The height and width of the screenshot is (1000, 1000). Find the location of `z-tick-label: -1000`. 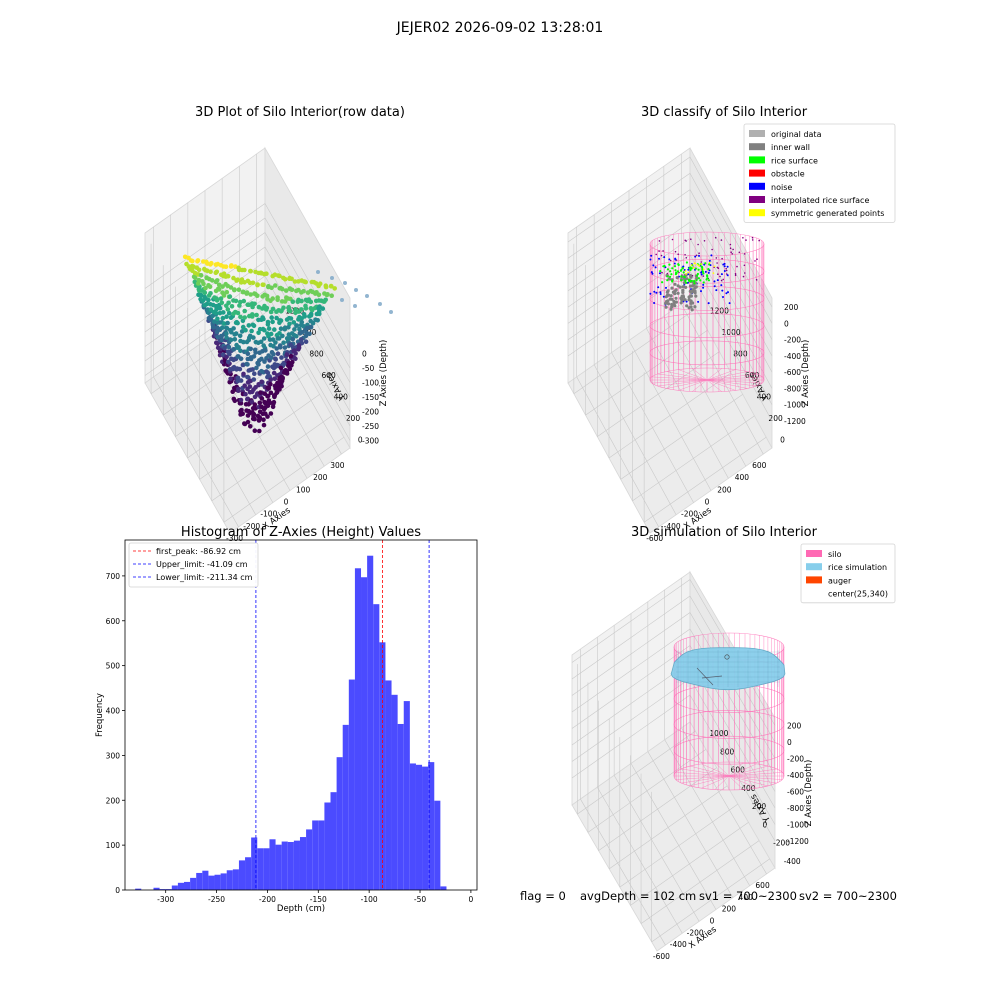

z-tick-label: -1000 is located at coordinates (795, 405).